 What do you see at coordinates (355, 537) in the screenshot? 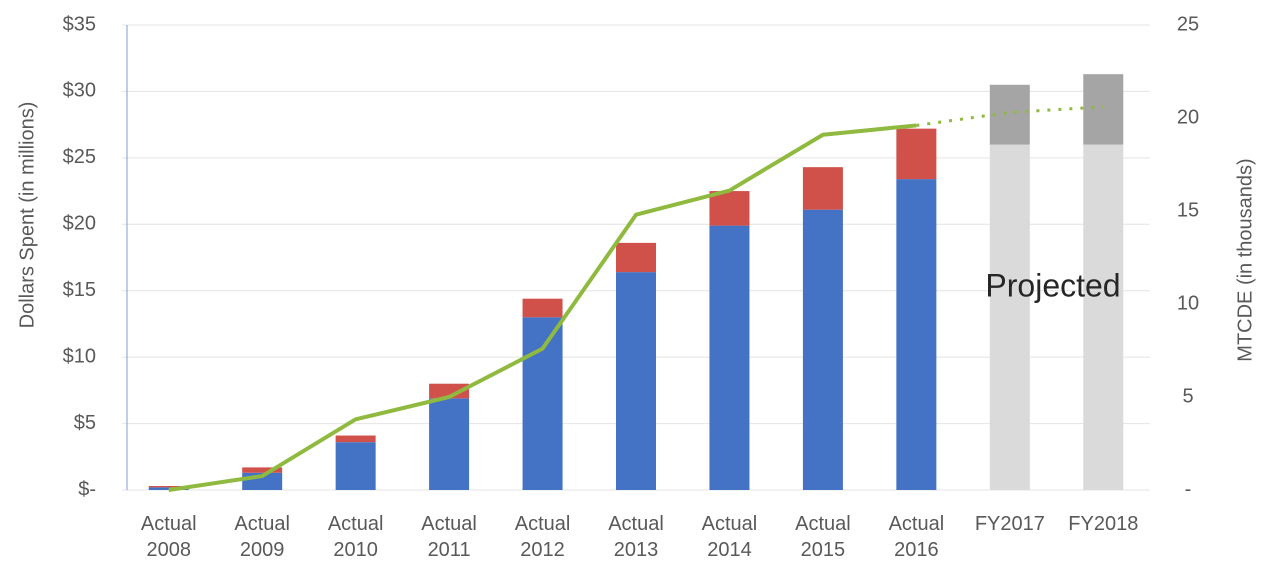
I see `x-tick-label: Actual 2010` at bounding box center [355, 537].